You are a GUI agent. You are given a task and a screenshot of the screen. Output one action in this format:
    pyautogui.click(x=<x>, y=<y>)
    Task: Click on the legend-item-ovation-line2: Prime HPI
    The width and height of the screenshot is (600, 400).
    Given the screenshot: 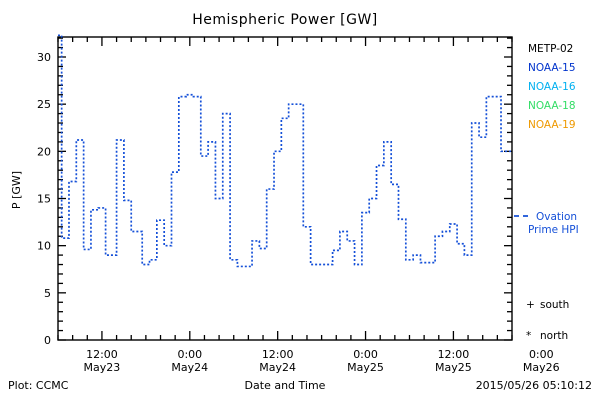 What is the action you would take?
    pyautogui.click(x=553, y=230)
    